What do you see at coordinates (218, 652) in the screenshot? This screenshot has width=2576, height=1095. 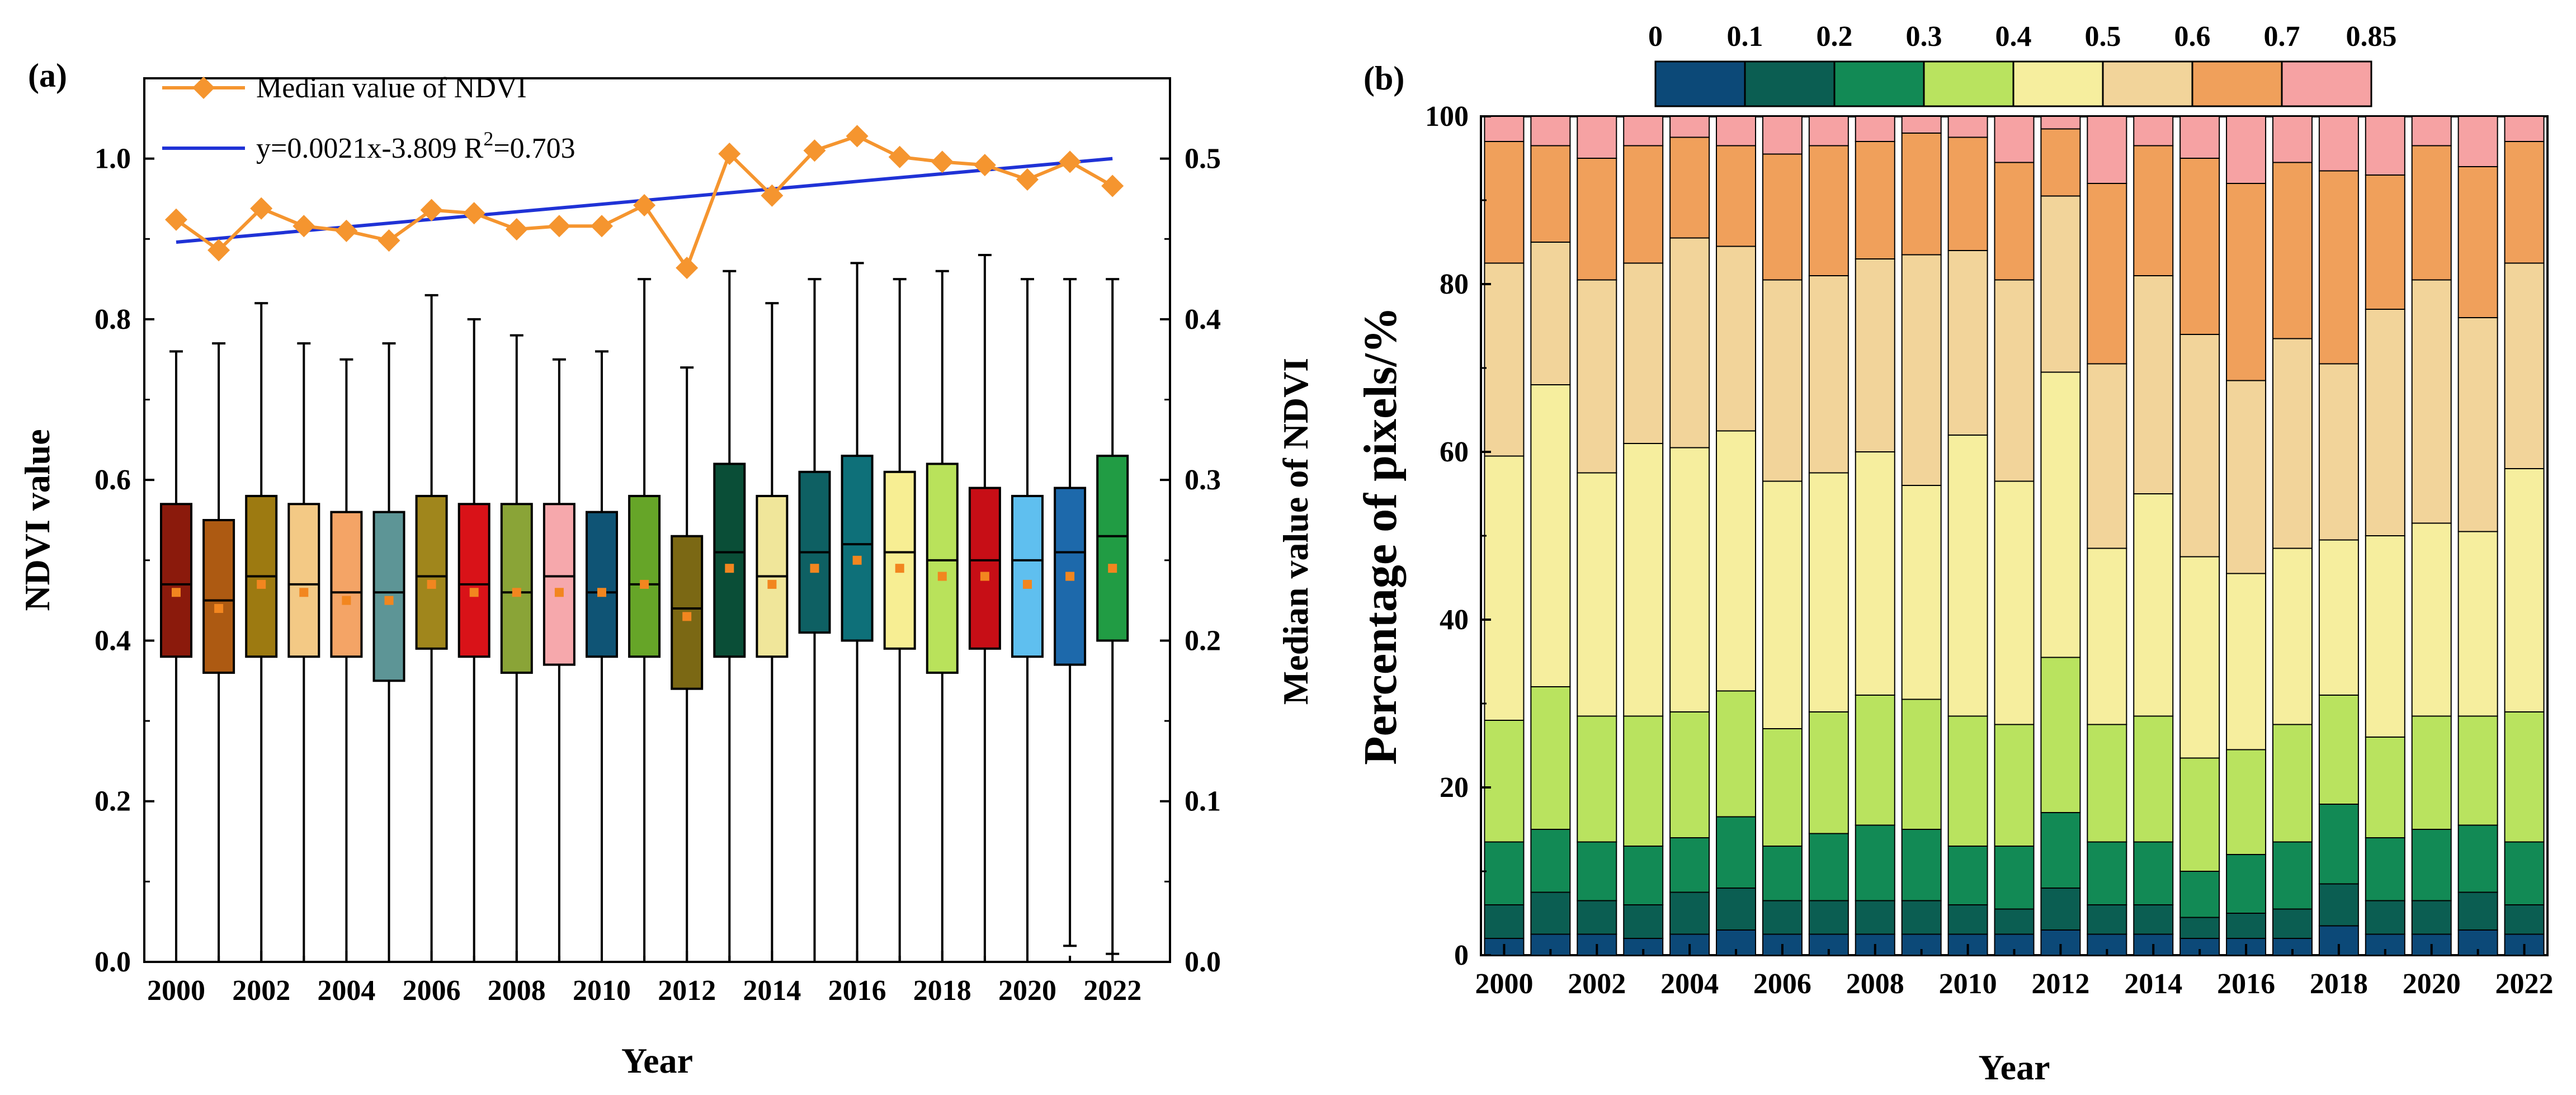 I see `box-2001` at bounding box center [218, 652].